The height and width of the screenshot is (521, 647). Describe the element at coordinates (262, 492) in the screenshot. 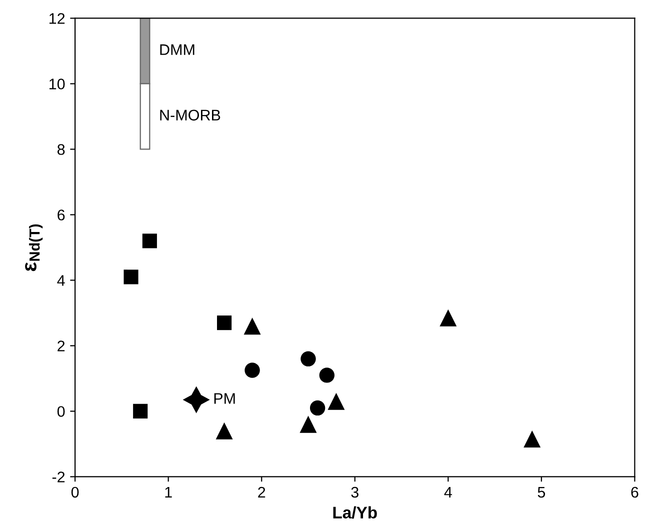

I see `x-tick-label: 2` at that location.